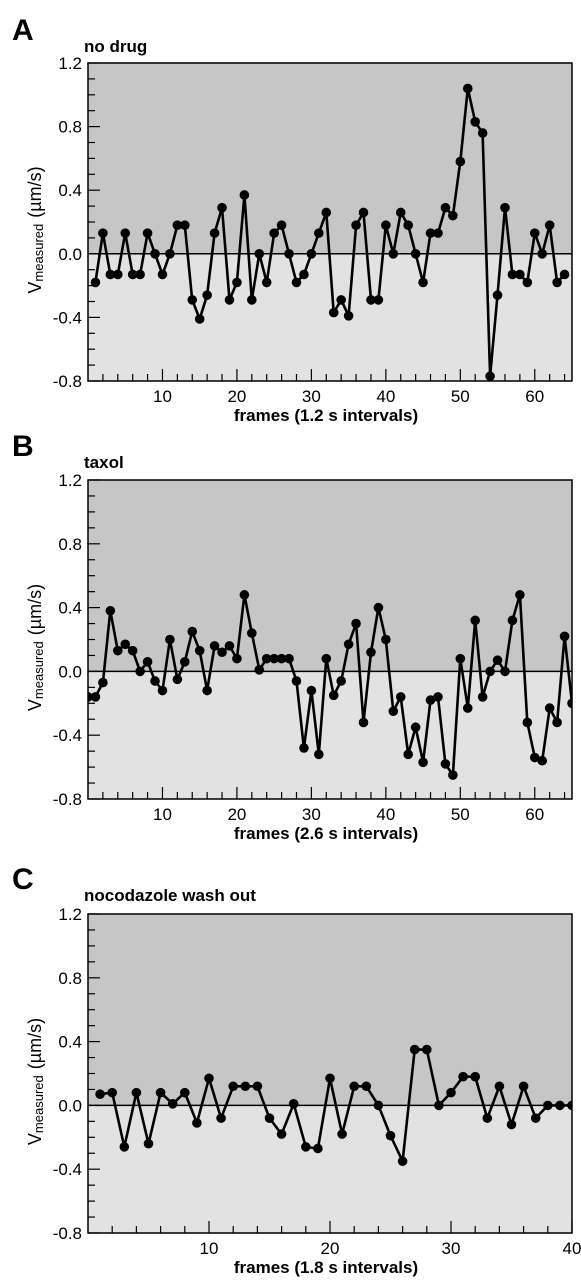 The width and height of the screenshot is (581, 1283). I want to click on y-tick-label: -0.8, so click(67, 799).